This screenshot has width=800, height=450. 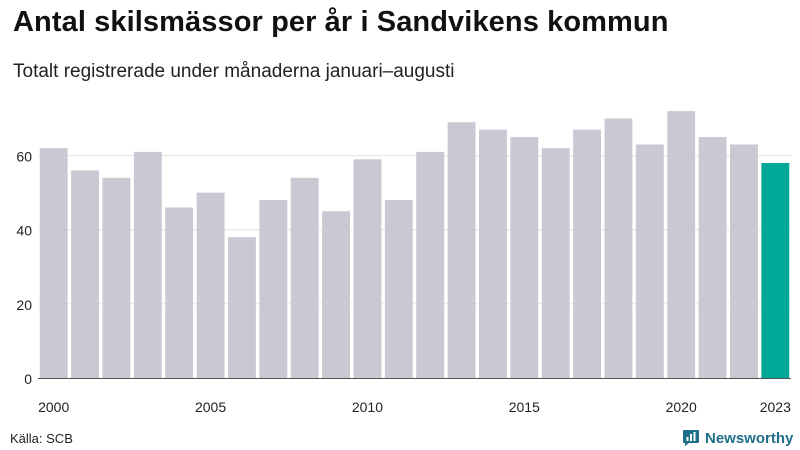 I want to click on bar-2012, so click(x=430, y=264).